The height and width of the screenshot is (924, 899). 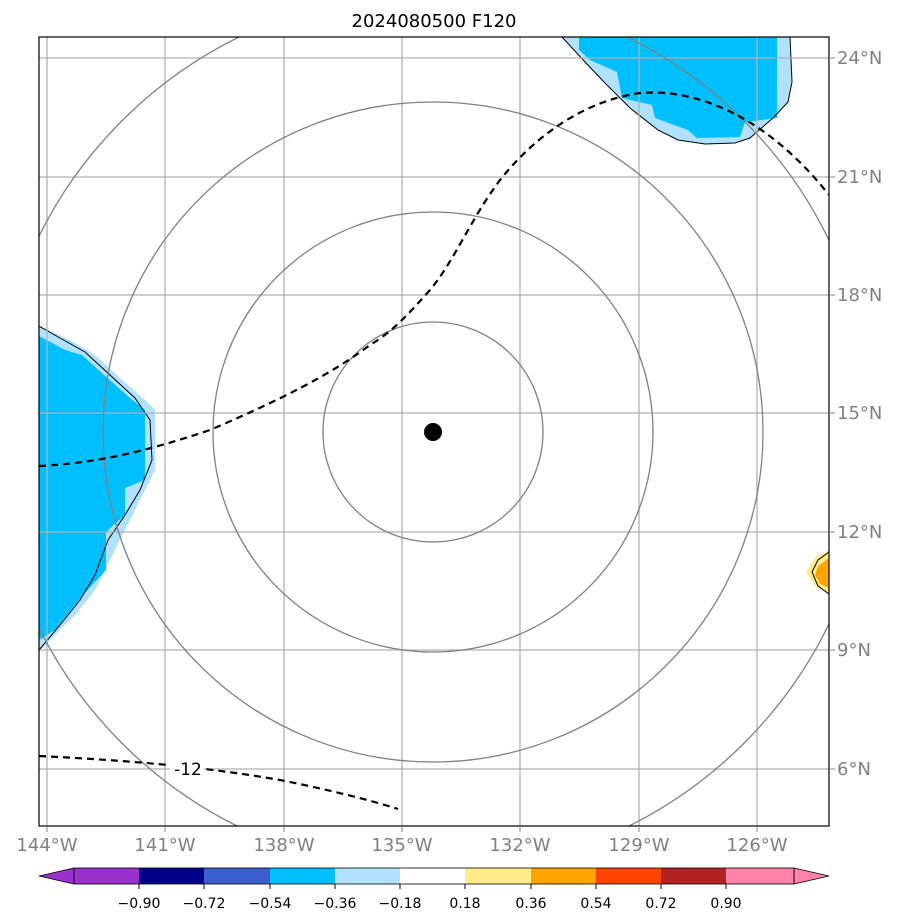 What do you see at coordinates (678, 87) in the screenshot?
I see `anomaly-fill-northeast` at bounding box center [678, 87].